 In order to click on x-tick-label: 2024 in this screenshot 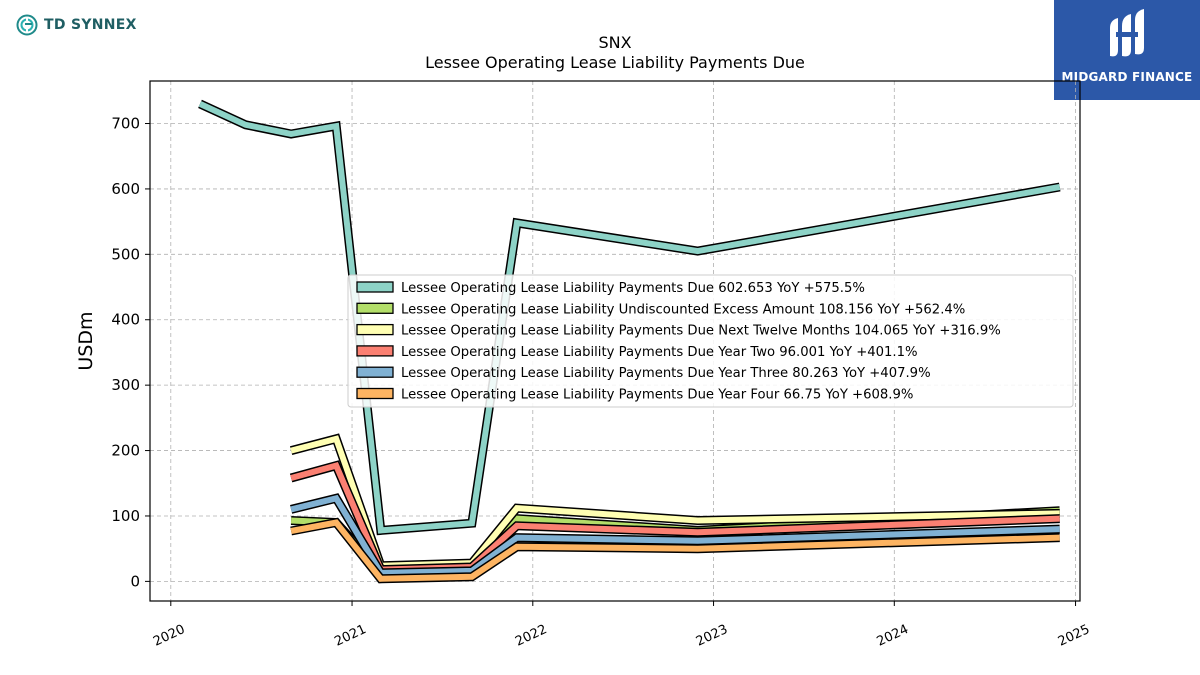, I will do `click(893, 636)`.